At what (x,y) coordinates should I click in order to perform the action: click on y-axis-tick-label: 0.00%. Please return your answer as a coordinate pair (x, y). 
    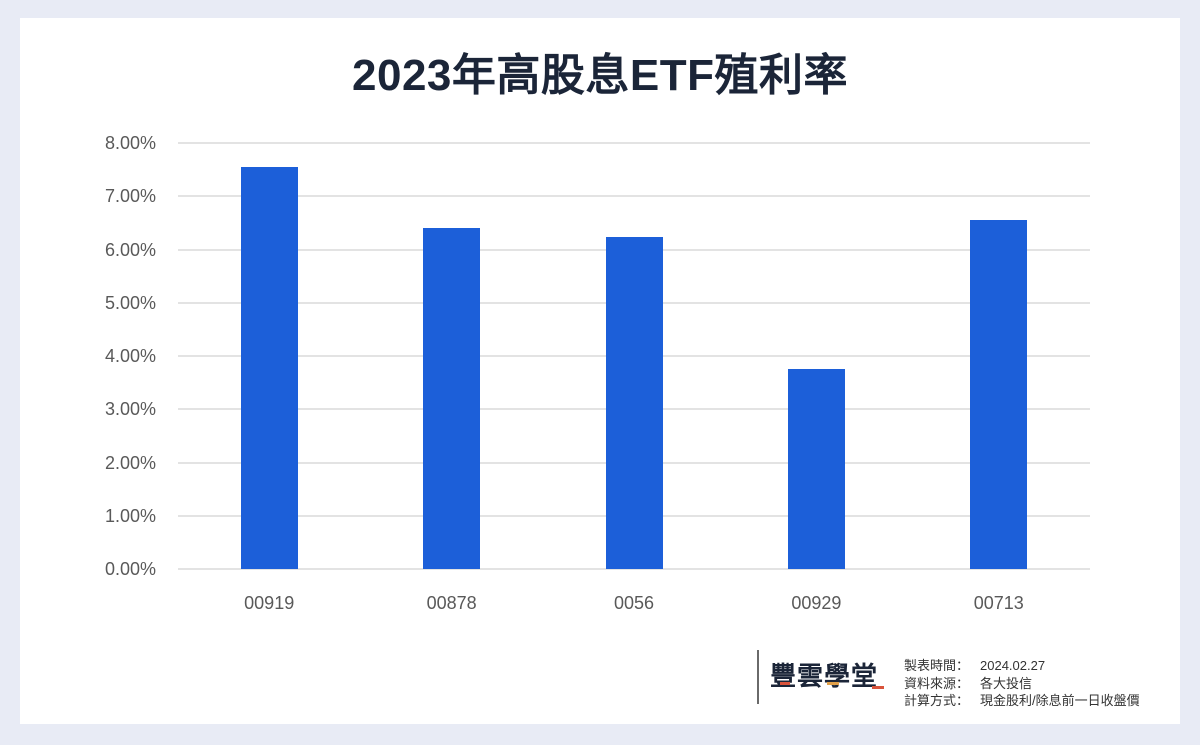
    Looking at the image, I should click on (130, 569).